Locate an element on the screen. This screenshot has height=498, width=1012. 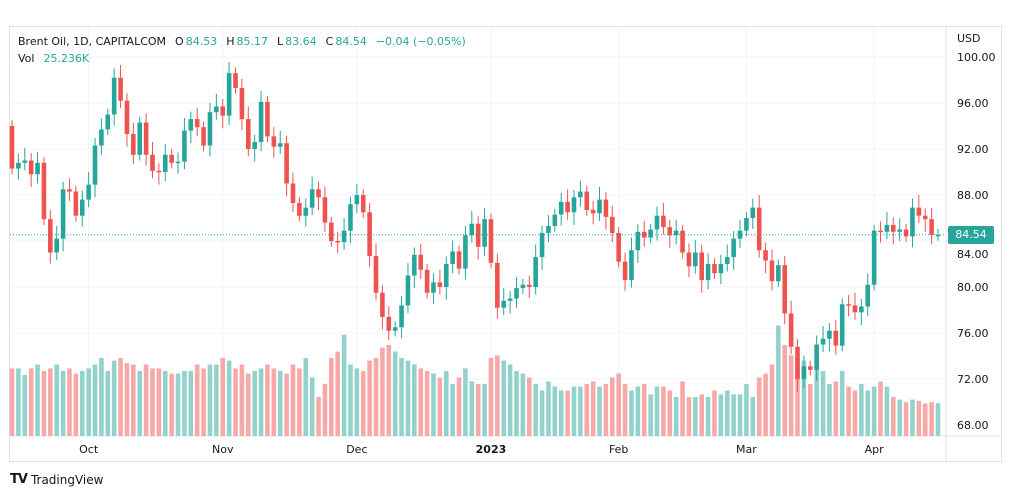
time-tick-label: Apr is located at coordinates (875, 449).